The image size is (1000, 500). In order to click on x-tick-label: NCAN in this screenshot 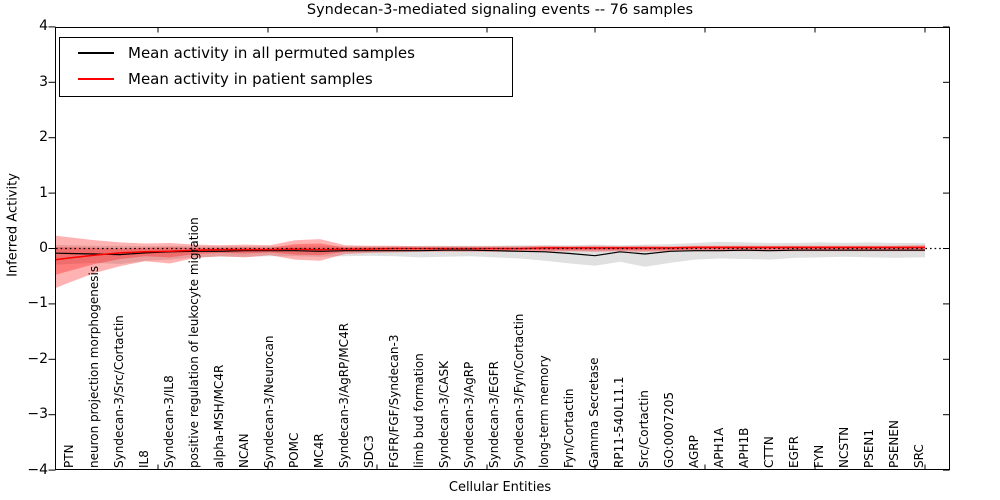, I will do `click(244, 450)`.